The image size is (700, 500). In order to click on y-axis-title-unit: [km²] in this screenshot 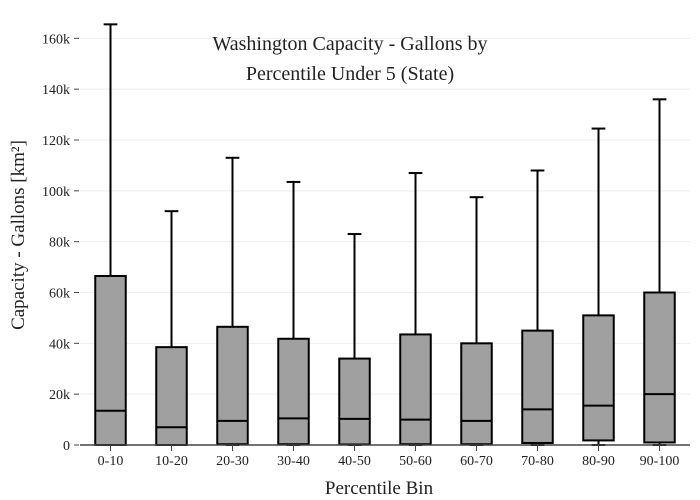, I will do `click(18, 161)`.